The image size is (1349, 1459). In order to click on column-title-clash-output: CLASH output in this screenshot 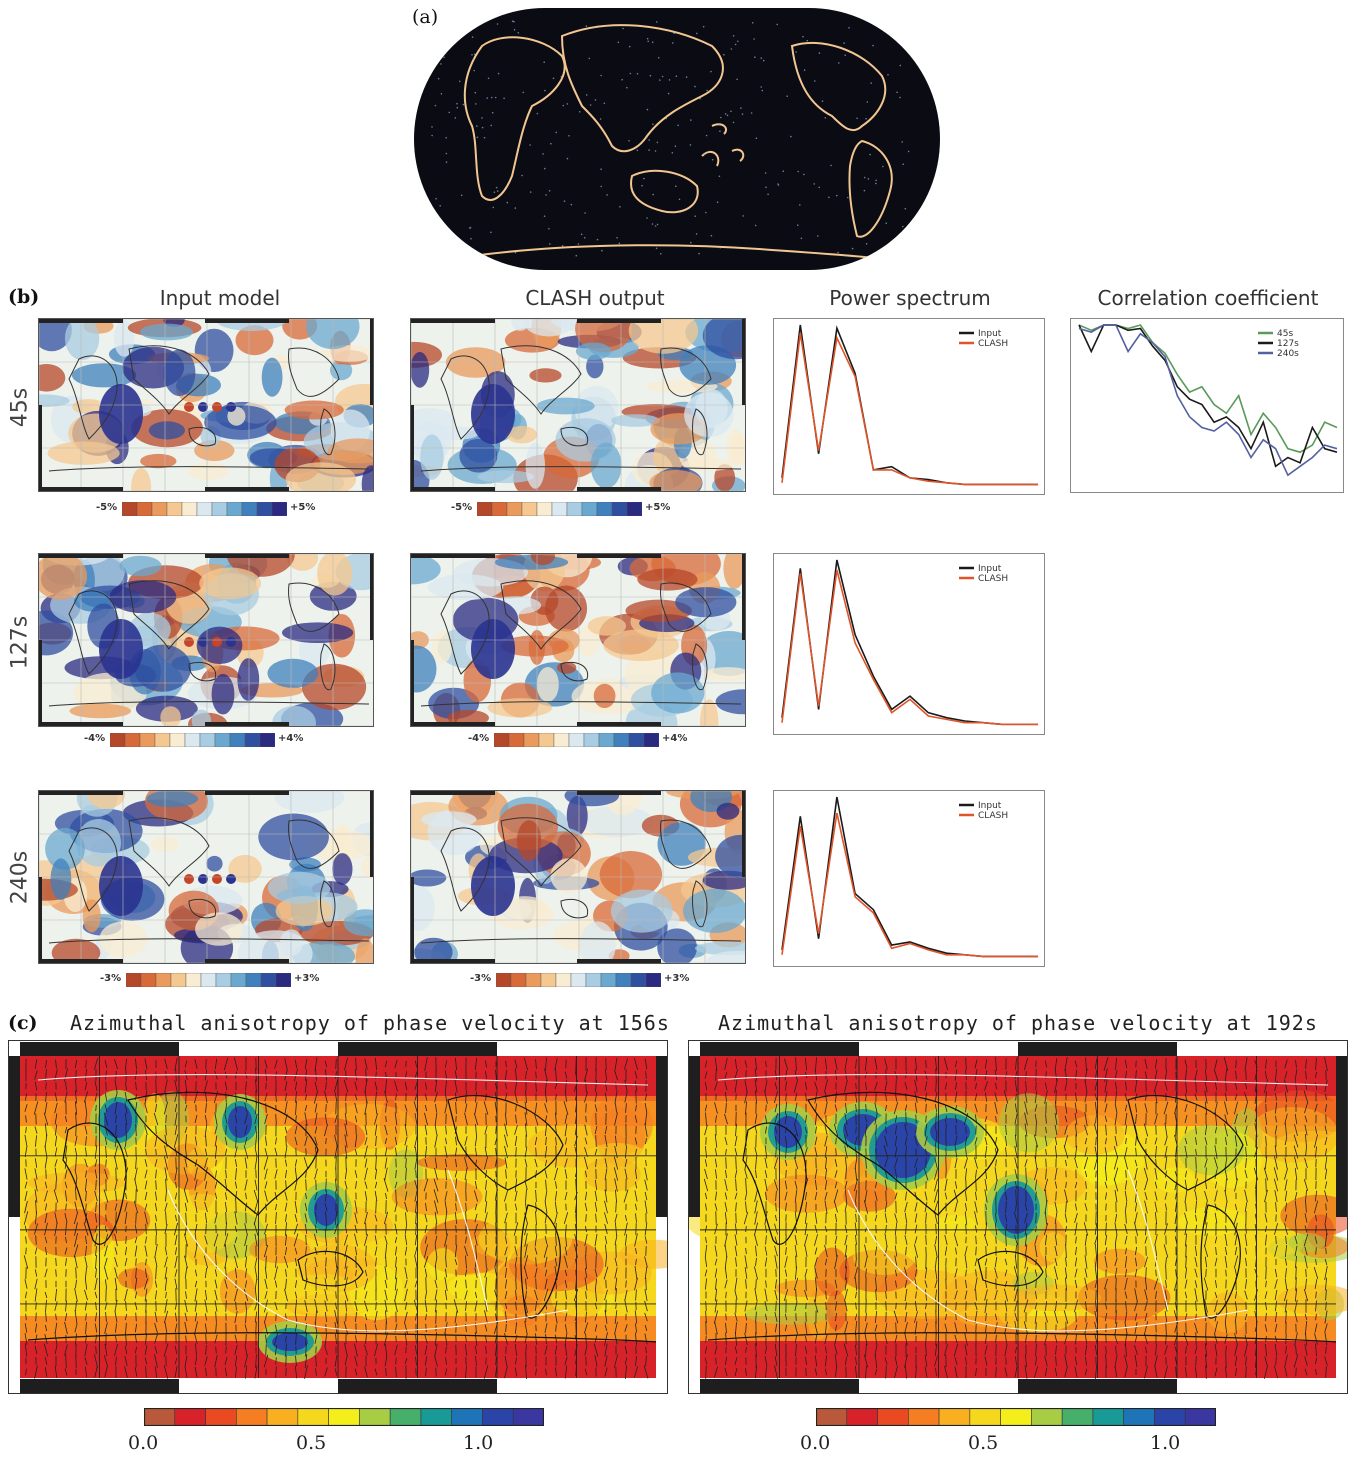, I will do `click(595, 298)`.